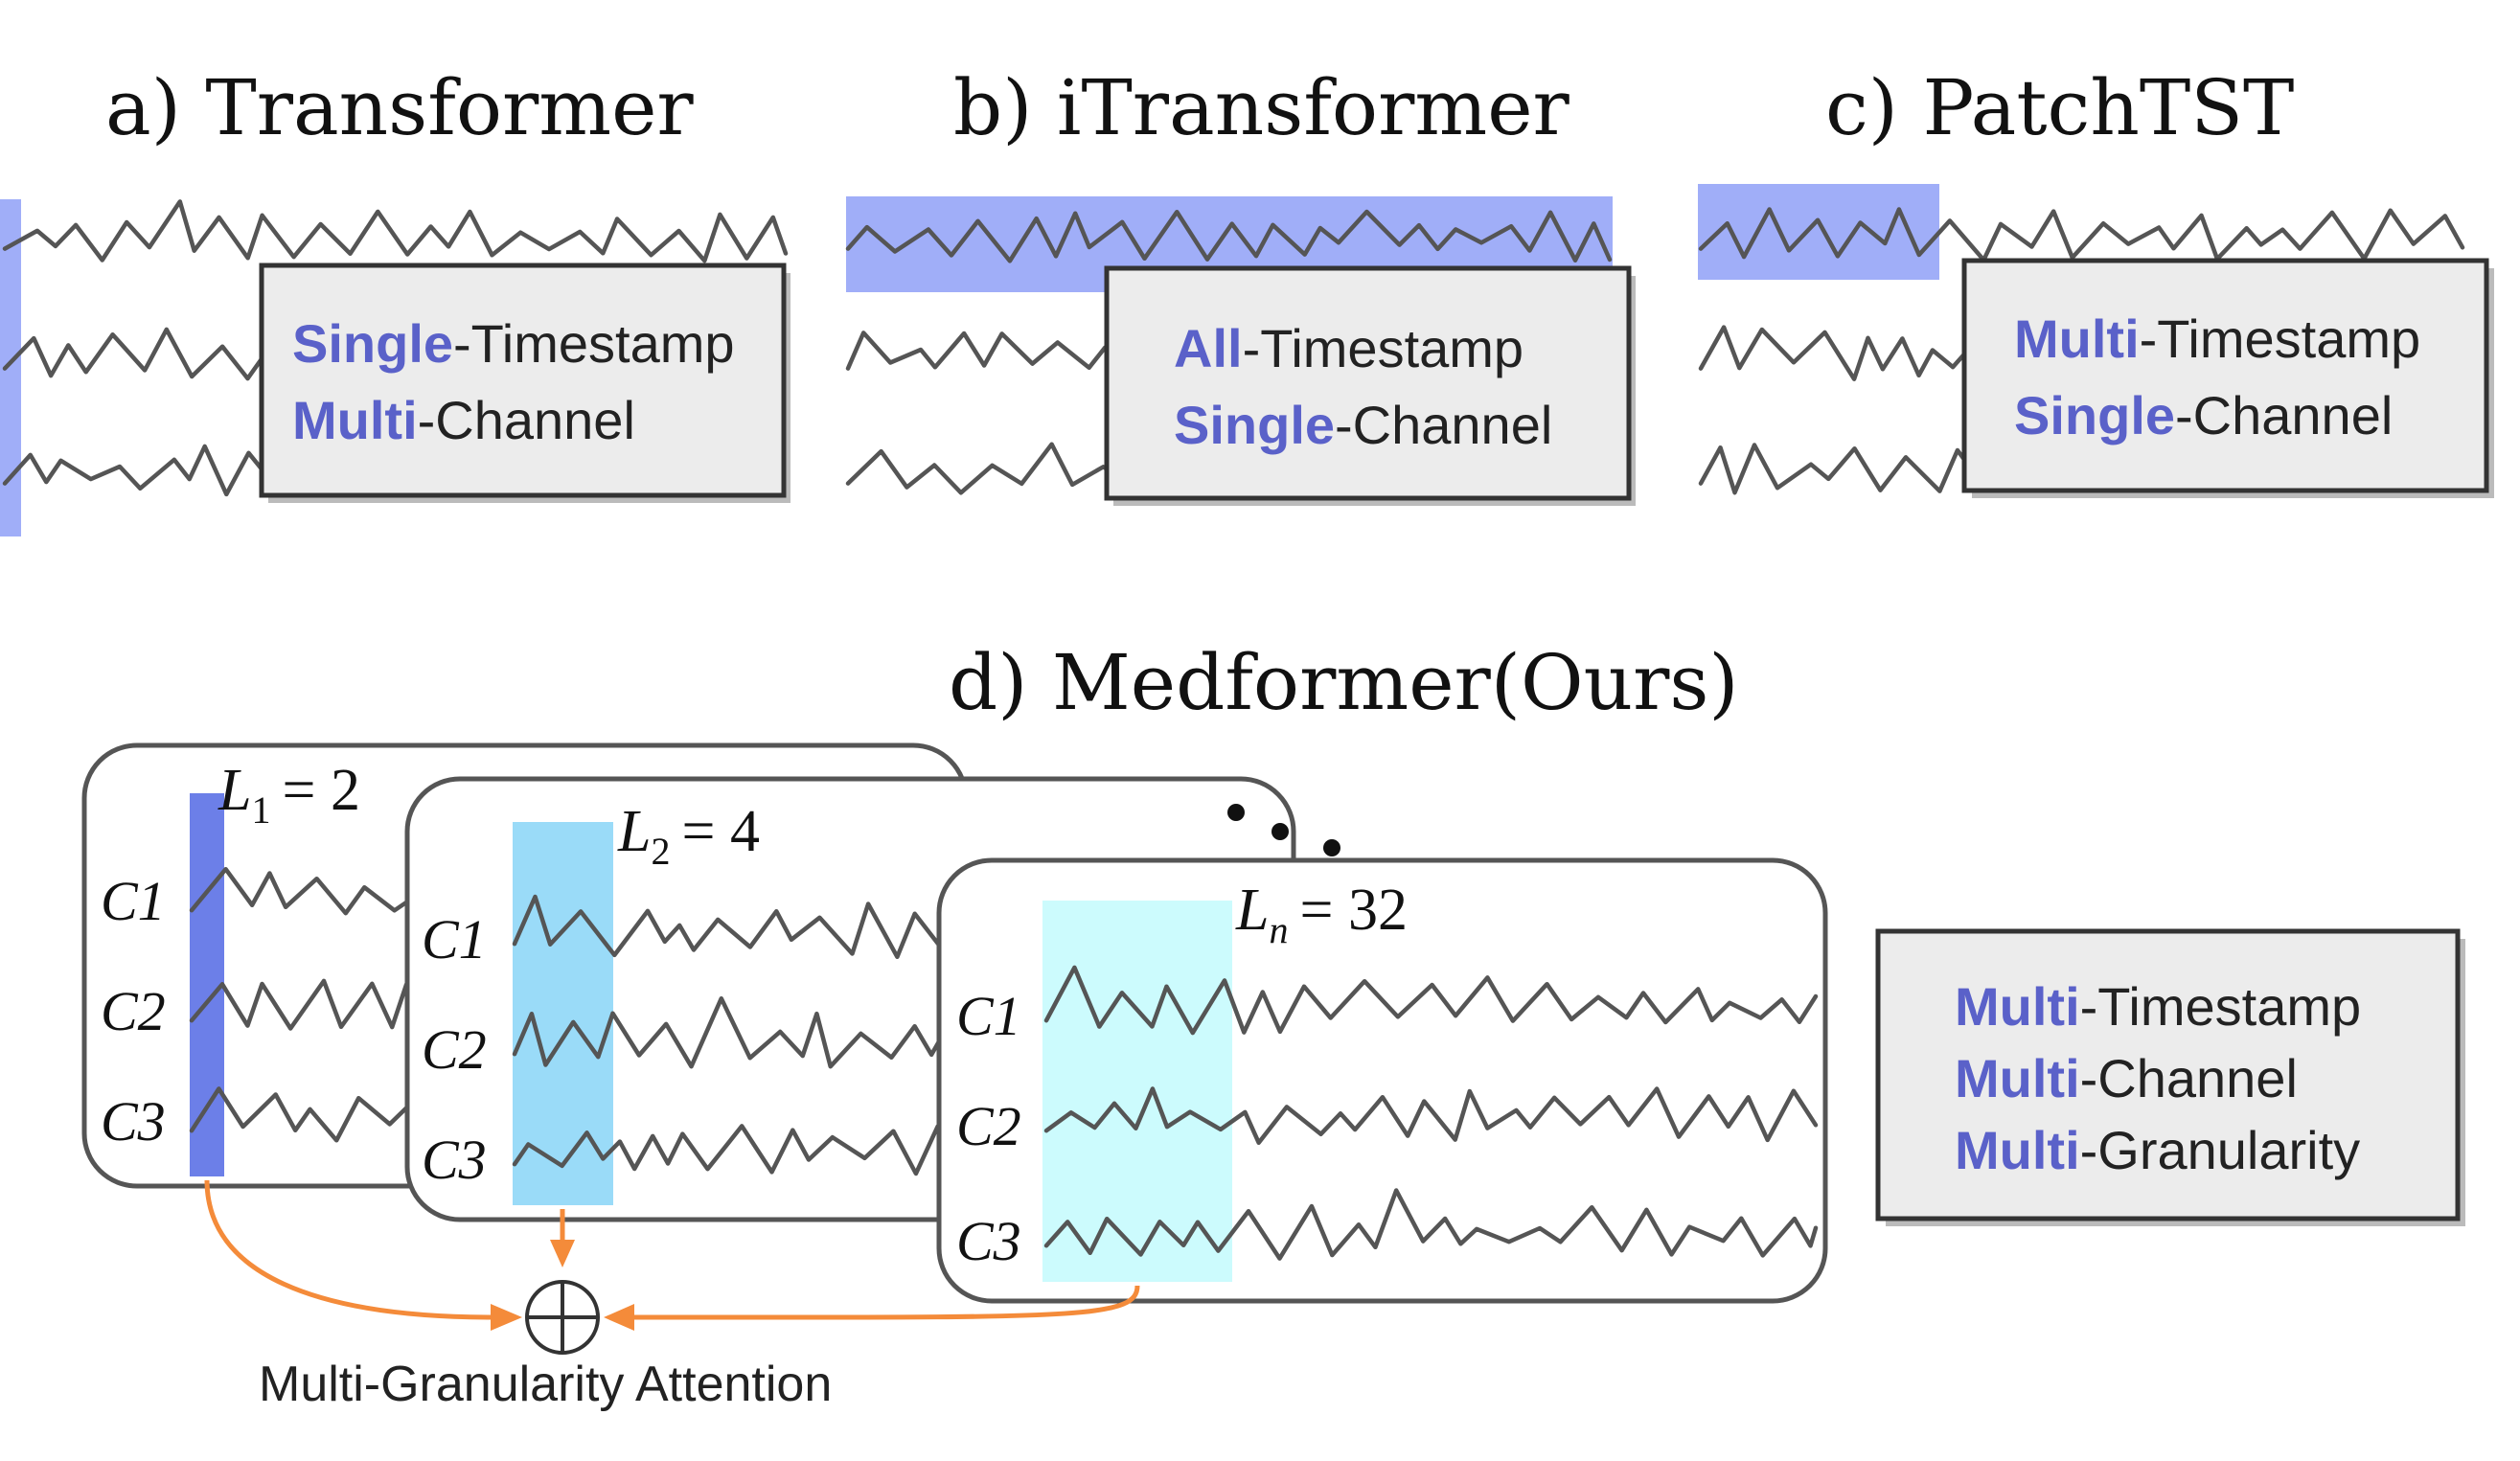  Describe the element at coordinates (1262, 107) in the screenshot. I see `panel-title: b) iTransformer` at that location.